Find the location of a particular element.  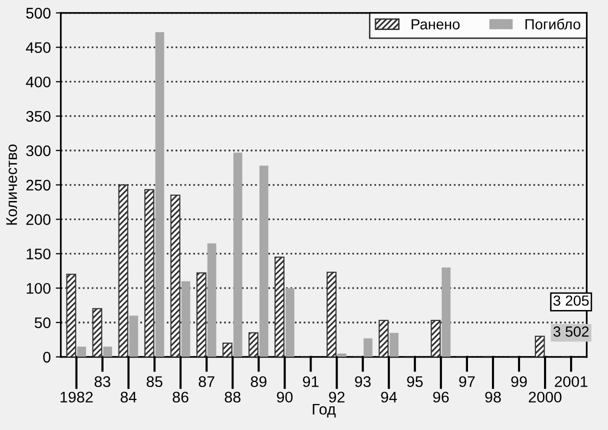

x-tick-label: 99 is located at coordinates (519, 382).